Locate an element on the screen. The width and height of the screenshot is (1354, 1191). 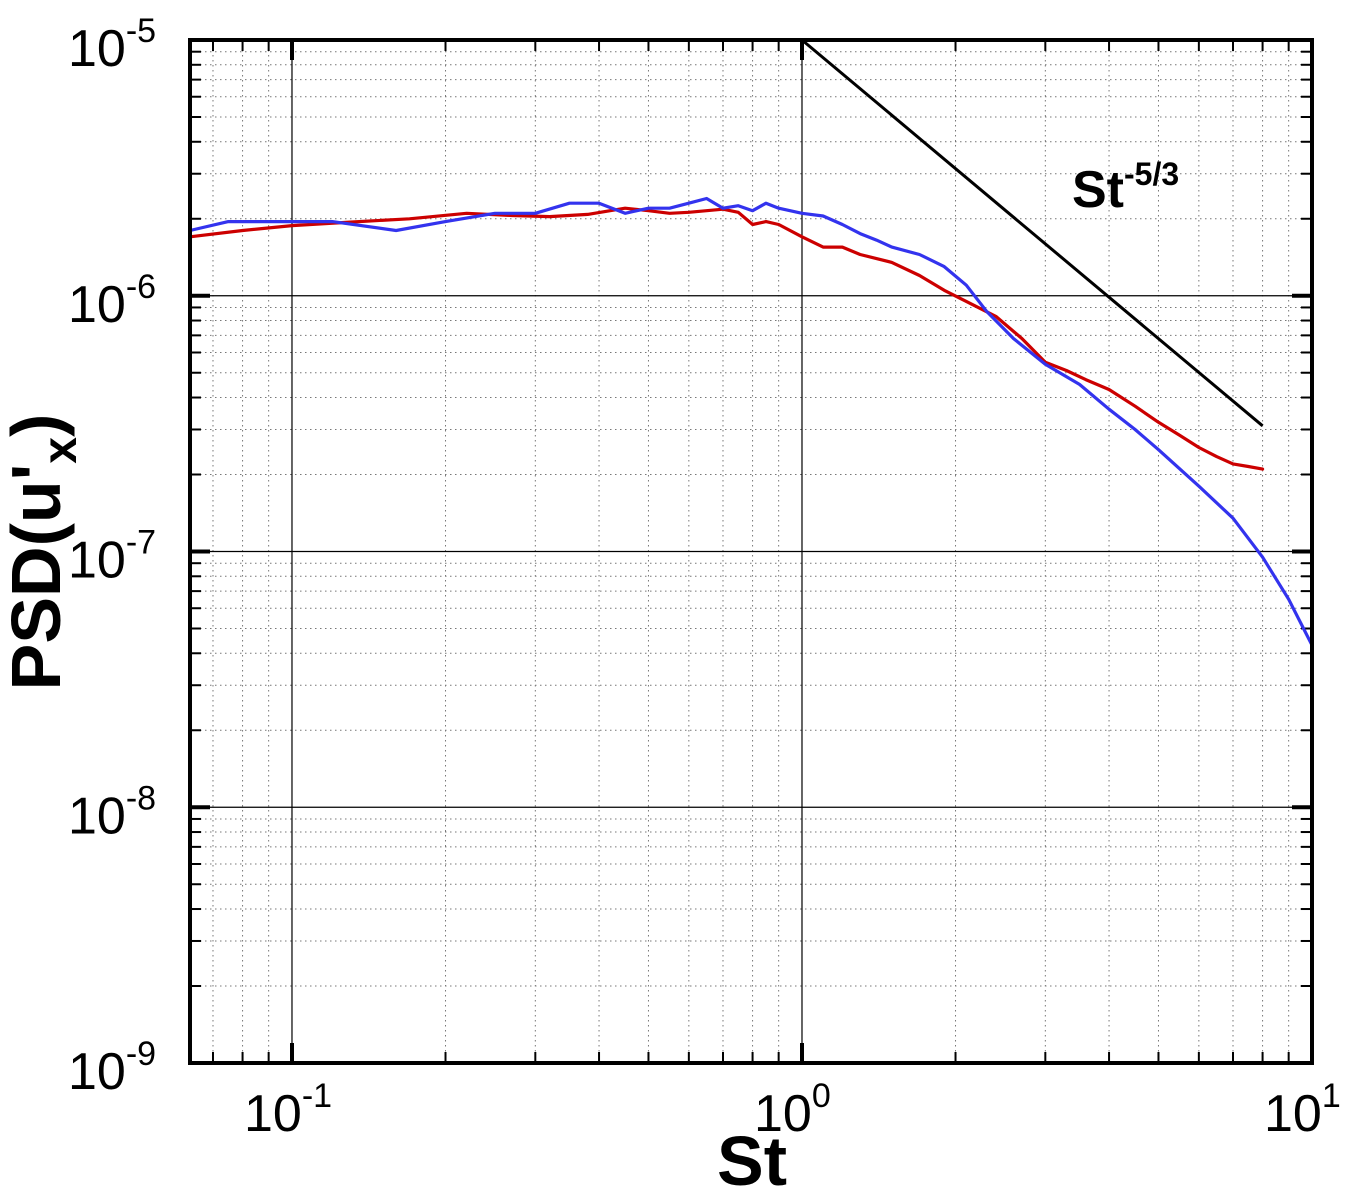
y-tick-label: 10⁻⁹ is located at coordinates (112, 1068).